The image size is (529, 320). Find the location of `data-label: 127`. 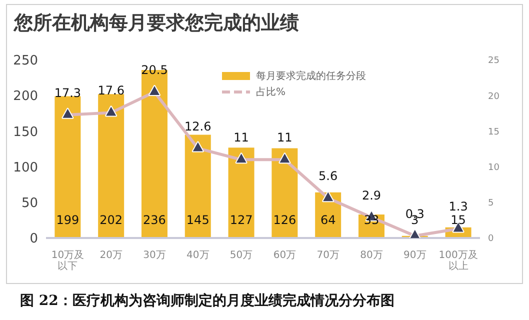

data-label: 127 is located at coordinates (241, 220).